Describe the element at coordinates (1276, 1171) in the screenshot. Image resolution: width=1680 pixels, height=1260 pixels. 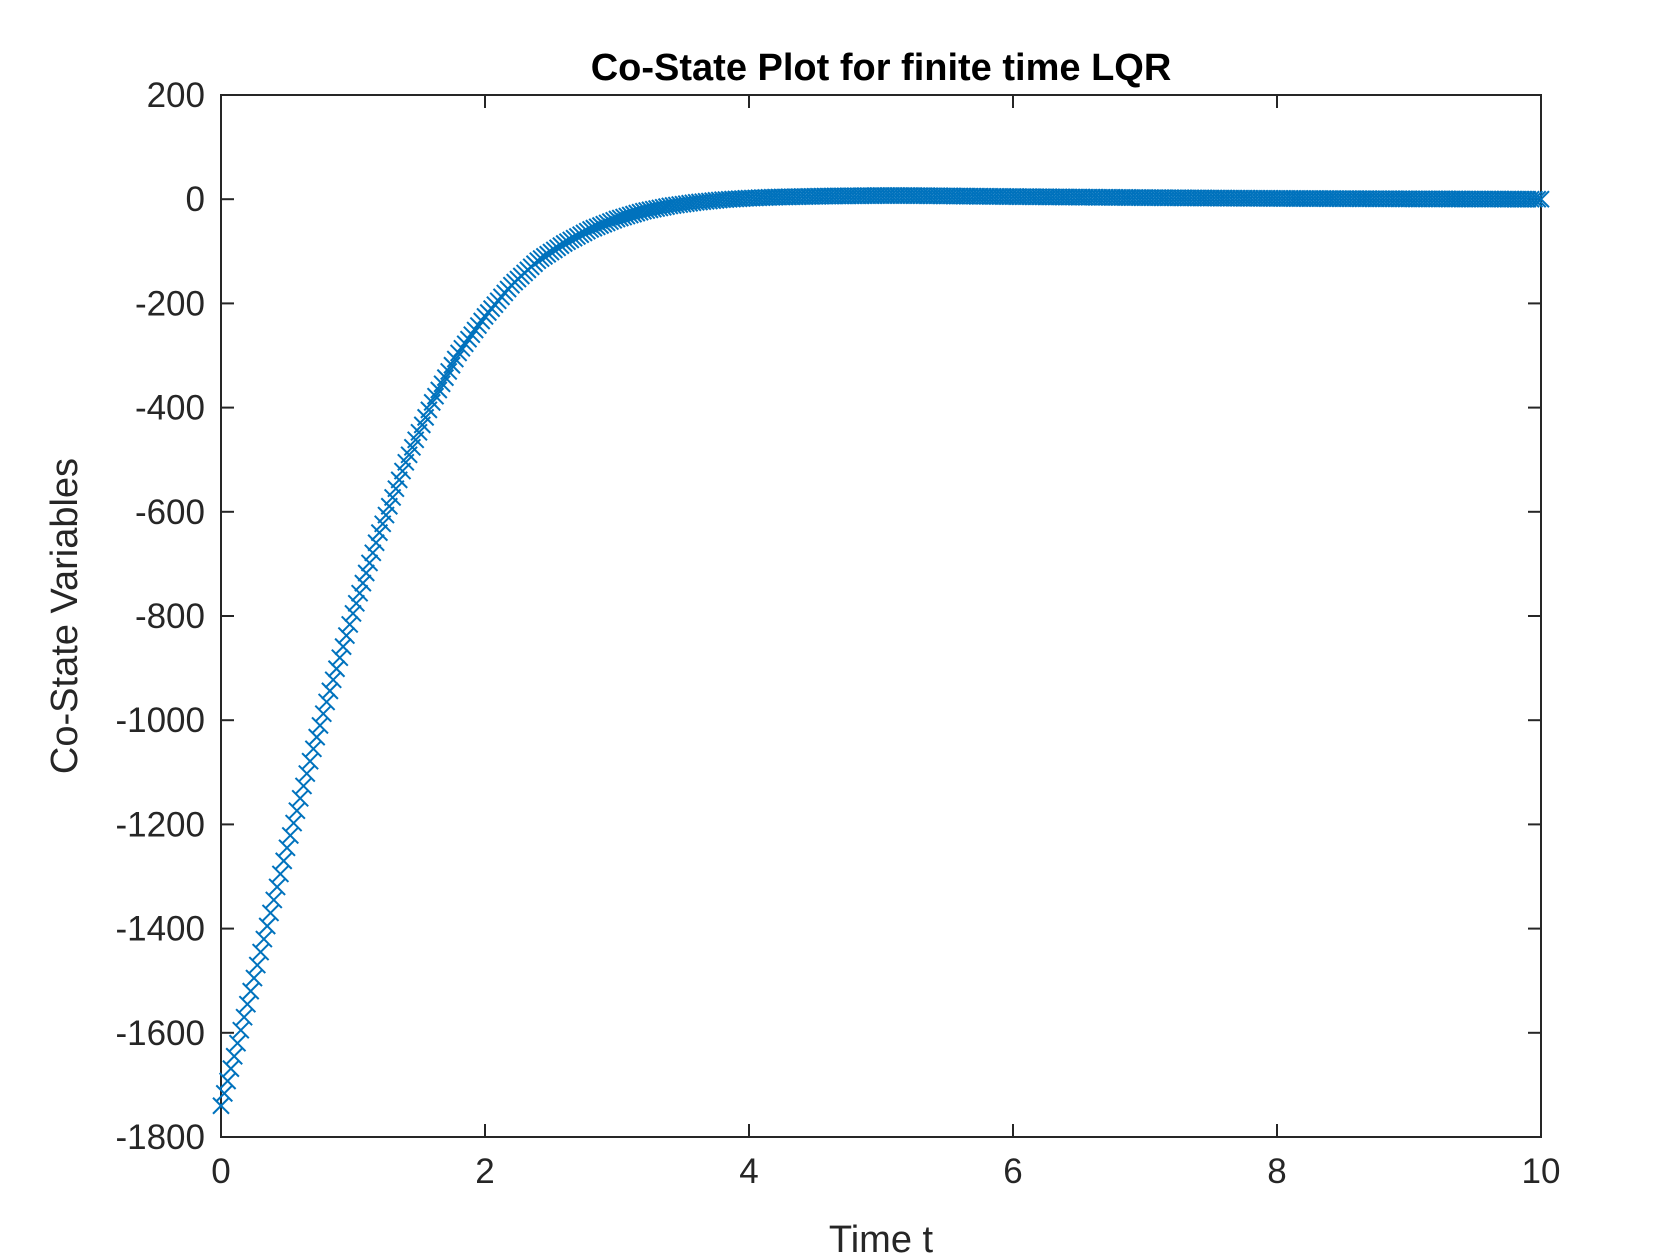
I see `x-tick-label: 8` at that location.